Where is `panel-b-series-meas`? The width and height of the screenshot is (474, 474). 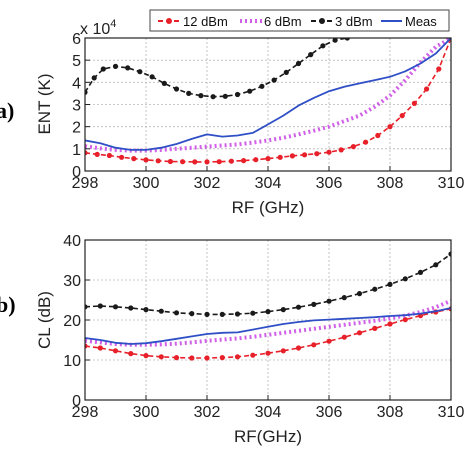 panel-b-series-meas is located at coordinates (268, 326).